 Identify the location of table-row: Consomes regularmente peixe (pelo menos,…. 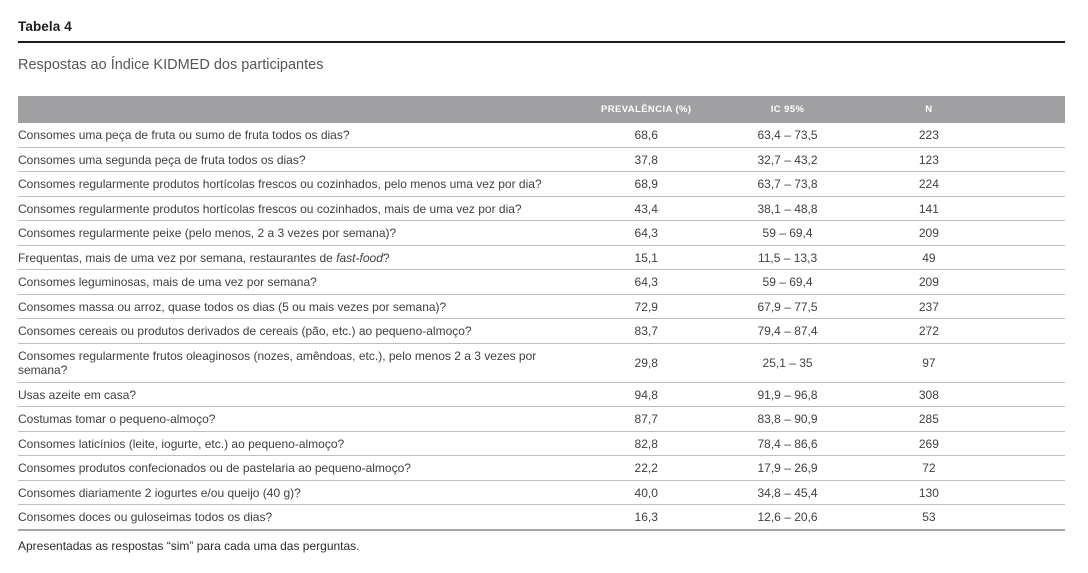
(541, 233).